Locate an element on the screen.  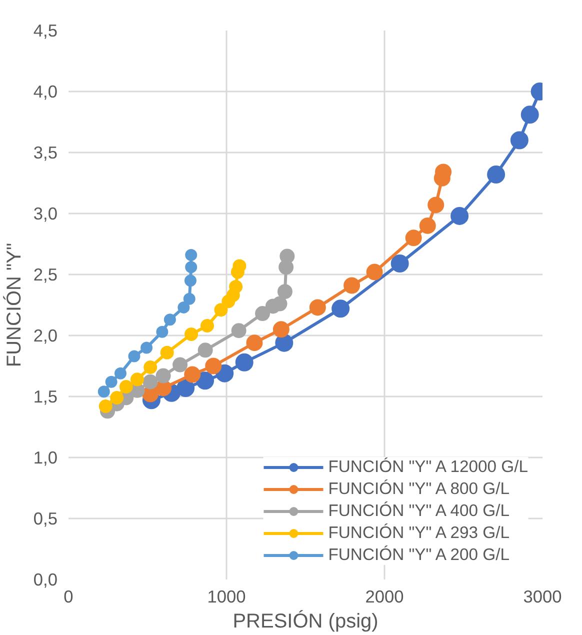
y-tick-label: 4,0 is located at coordinates (45, 92).